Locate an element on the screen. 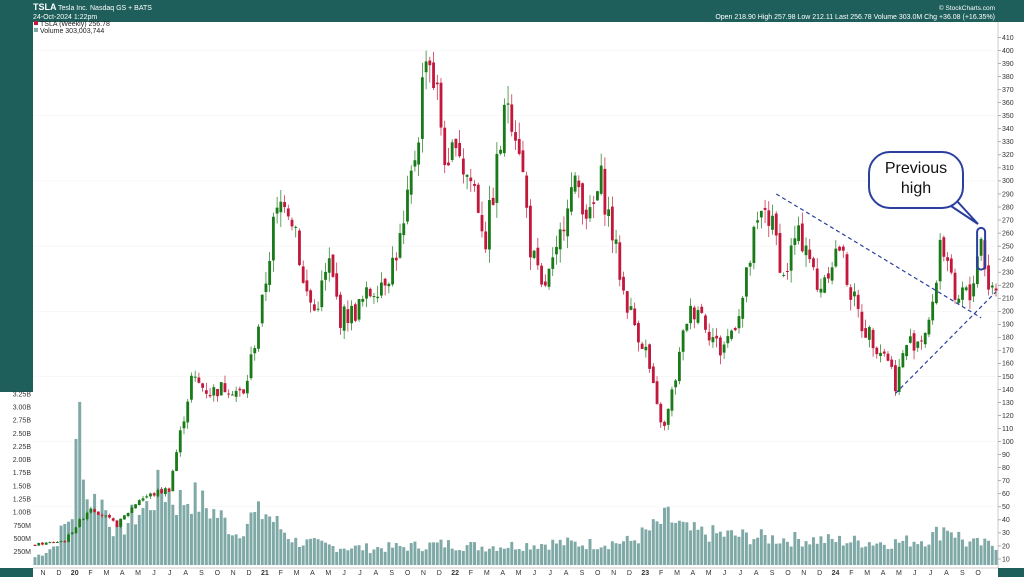 The width and height of the screenshot is (1024, 577). x-tick-label: S is located at coordinates (201, 573).